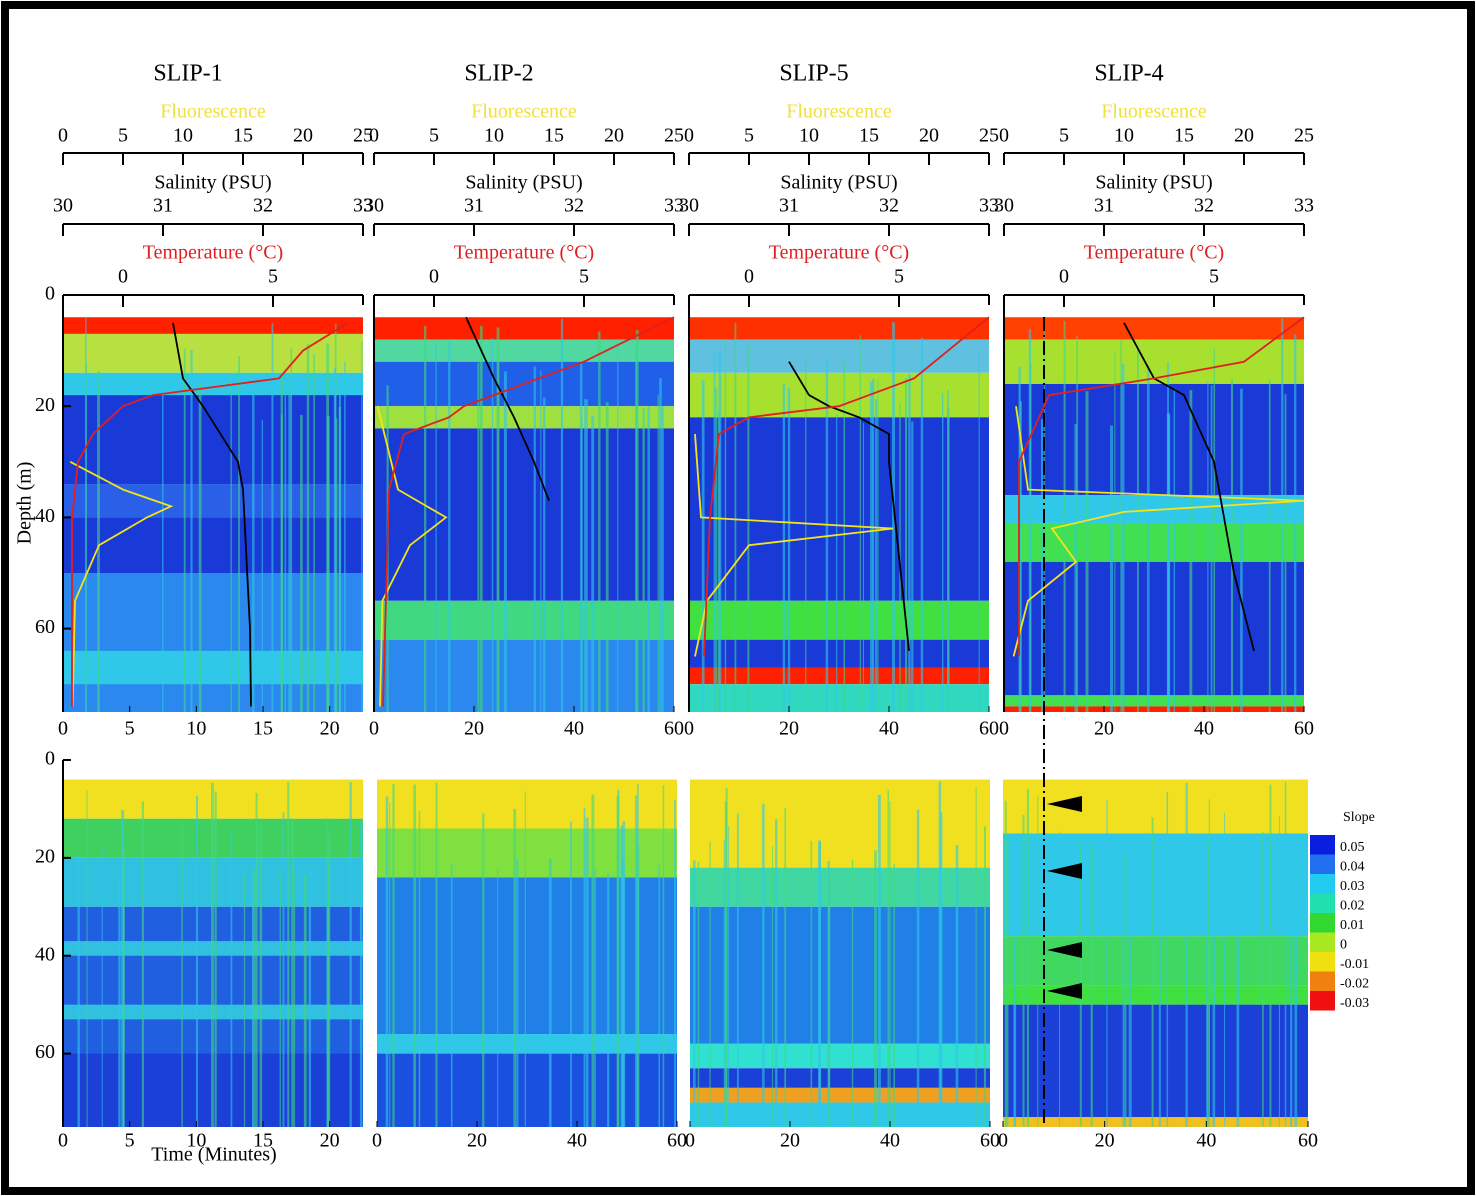  Describe the element at coordinates (838, 183) in the screenshot. I see `axis-title: Salinity (PSU)` at that location.